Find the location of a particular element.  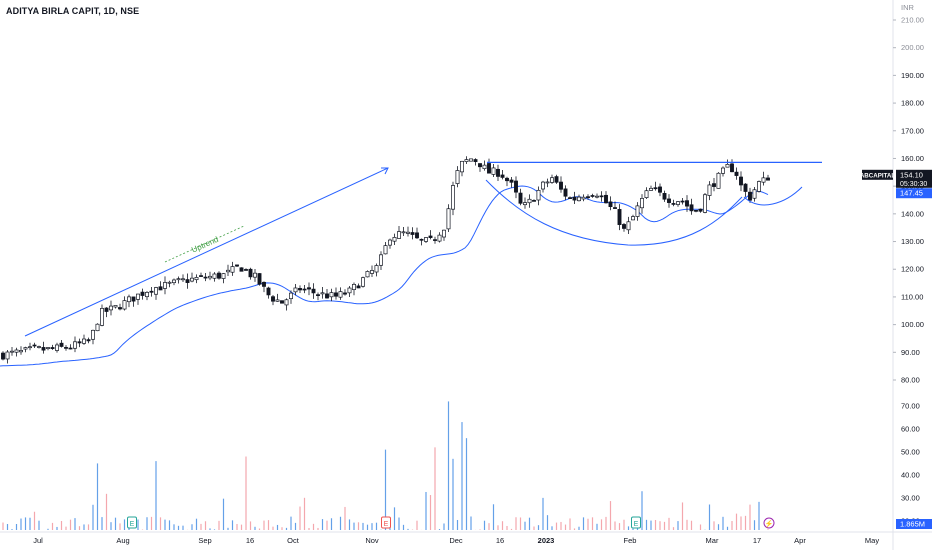

time-axis: Jul Aug Sep 16 Oct Nov Dec 16 2023 Feb Mar 17 Apr May is located at coordinates (456, 540).